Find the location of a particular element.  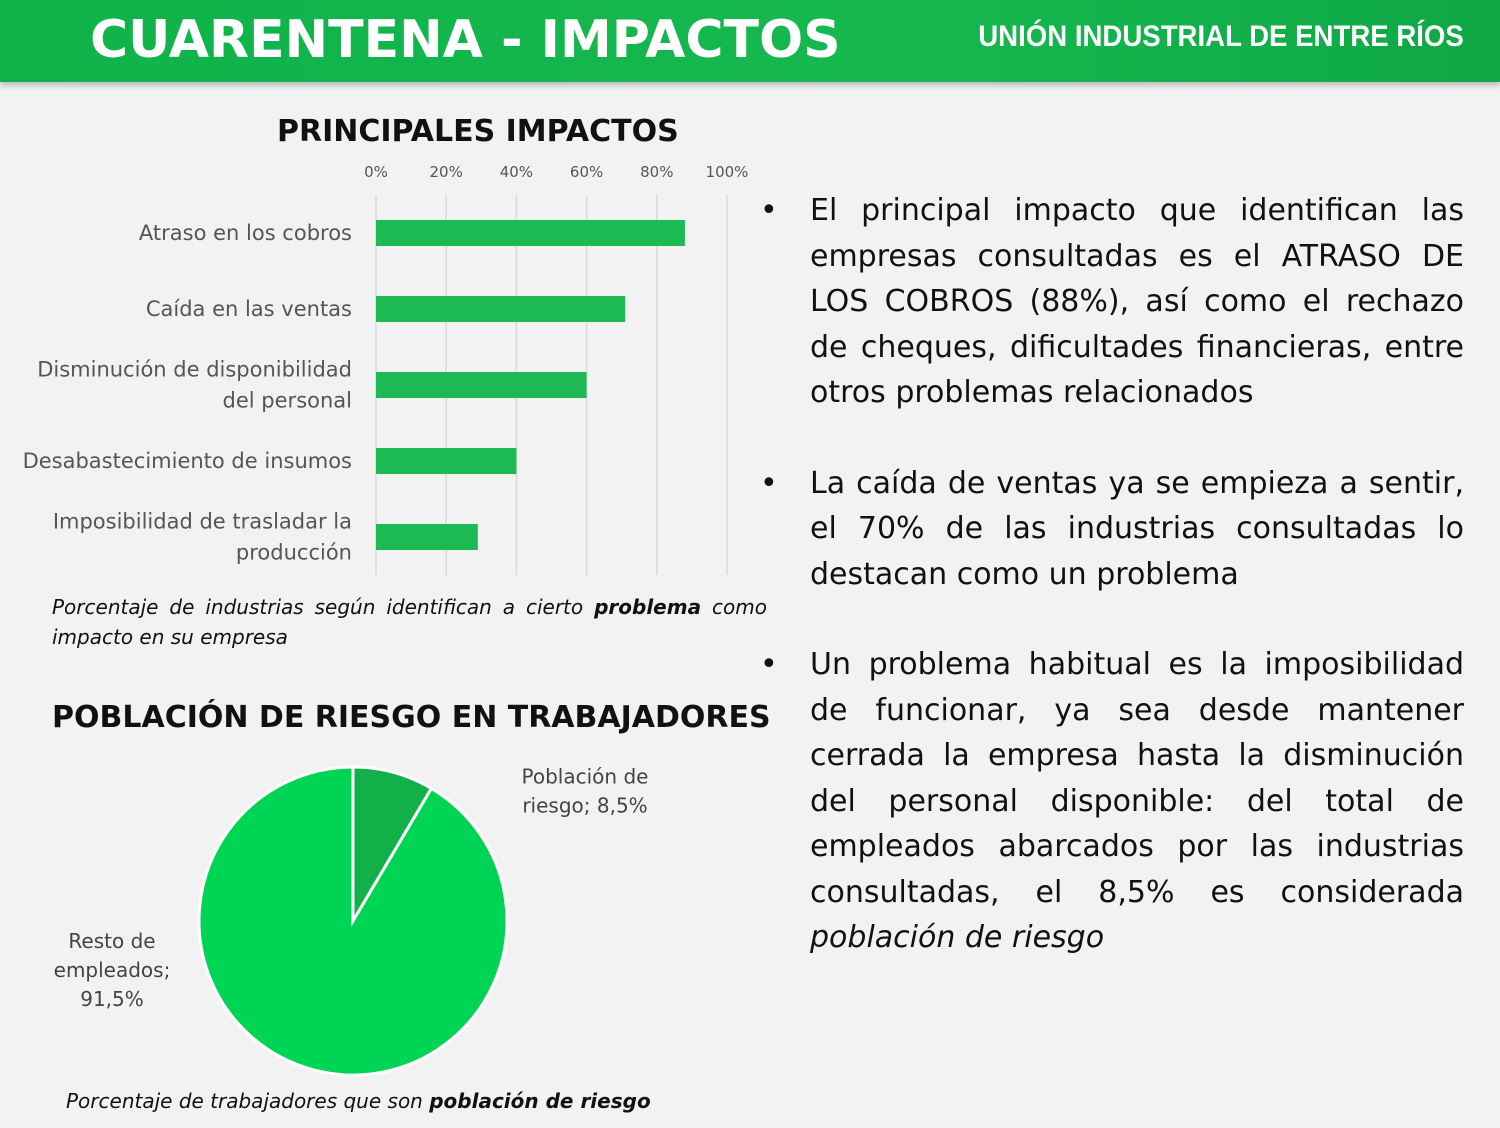

pie-data-label: riesgo; 8,5% is located at coordinates (584, 806).